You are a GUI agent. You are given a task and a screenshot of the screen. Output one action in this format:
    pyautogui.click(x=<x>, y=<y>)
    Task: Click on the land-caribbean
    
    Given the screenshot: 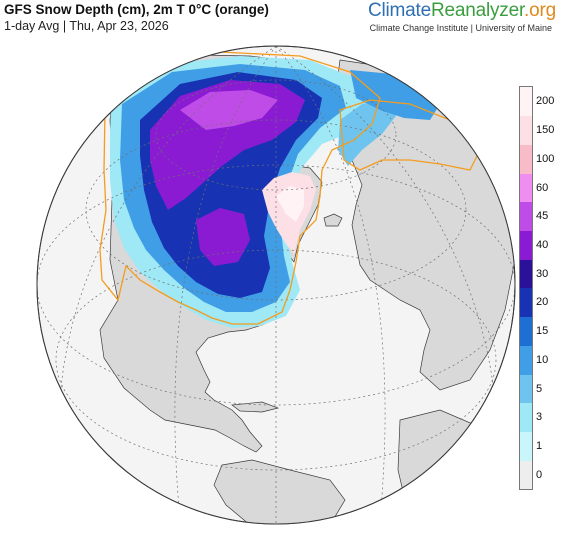 What is the action you would take?
    pyautogui.click(x=255, y=407)
    